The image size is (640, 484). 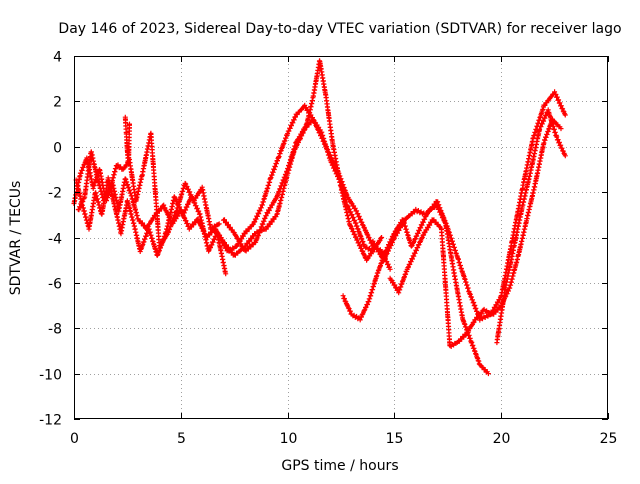 I want to click on y-tick-label: -4, so click(x=55, y=240).